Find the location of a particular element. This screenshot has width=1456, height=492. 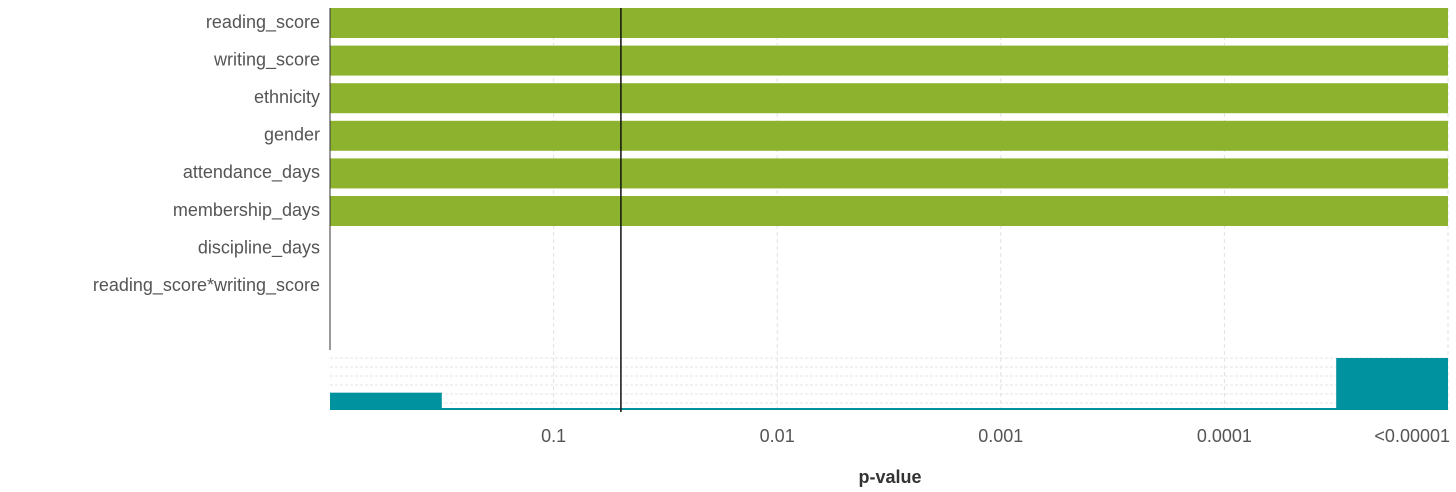

y-tick-label: writing_score is located at coordinates (266, 59).